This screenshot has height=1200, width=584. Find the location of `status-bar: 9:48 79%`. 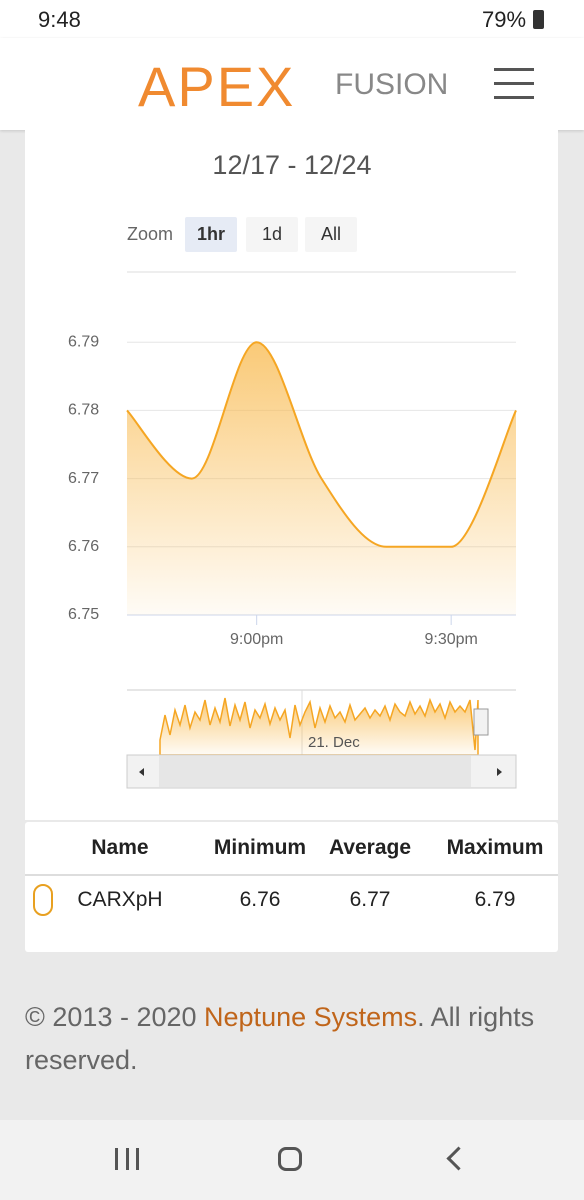

status-bar: 9:48 79% is located at coordinates (292, 19).